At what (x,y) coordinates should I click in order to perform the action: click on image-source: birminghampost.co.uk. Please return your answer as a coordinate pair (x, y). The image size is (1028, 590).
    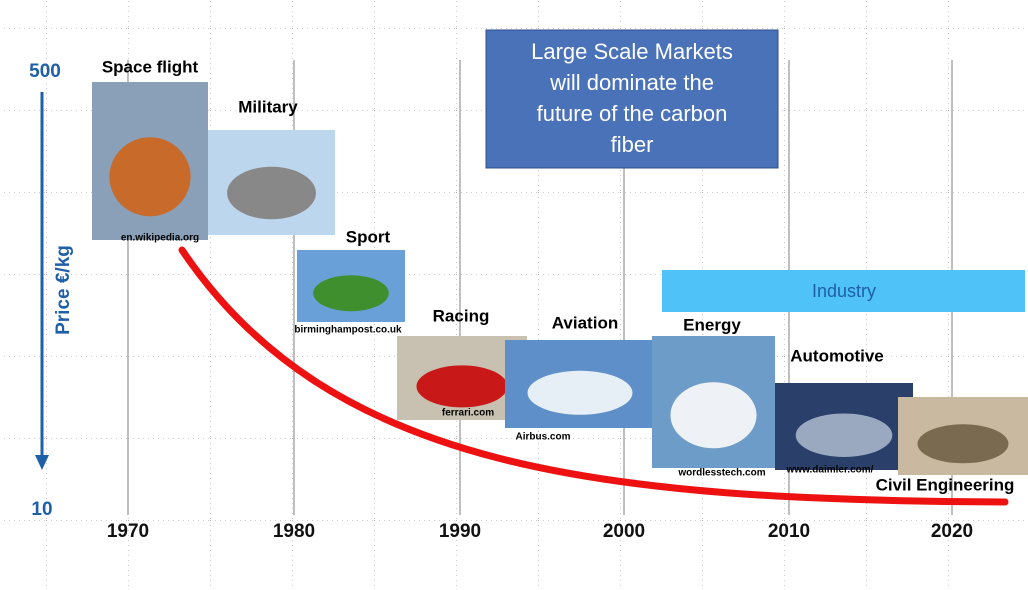
    Looking at the image, I should click on (348, 330).